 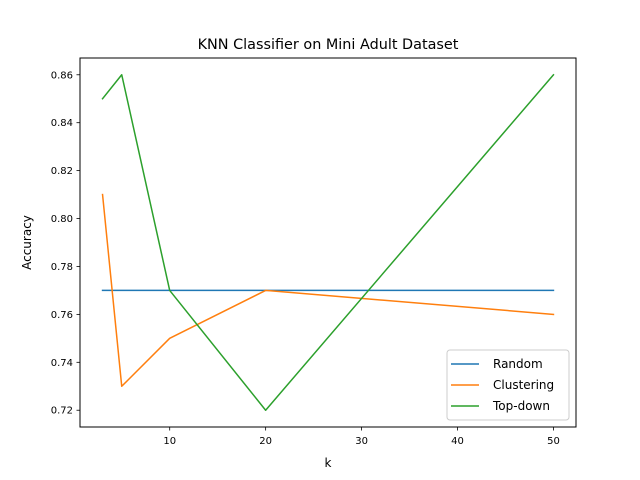 What do you see at coordinates (62, 75) in the screenshot?
I see `y-tick-label: 0.86` at bounding box center [62, 75].